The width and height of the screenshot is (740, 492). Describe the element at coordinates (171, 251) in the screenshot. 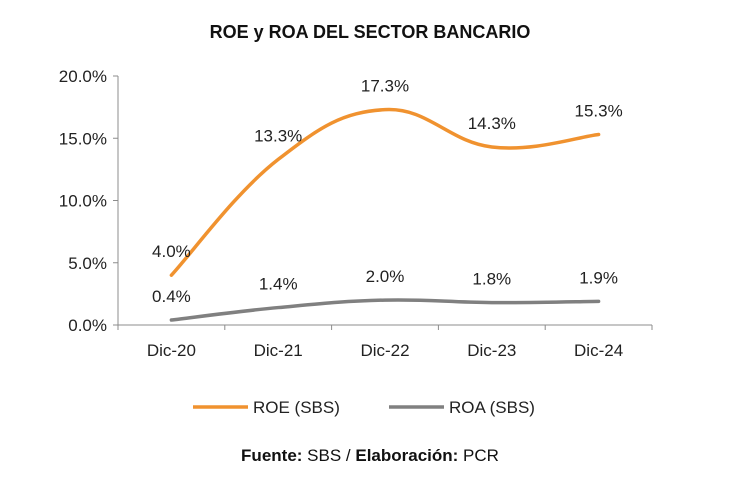

I see `roe-data-label: 4.0%` at that location.